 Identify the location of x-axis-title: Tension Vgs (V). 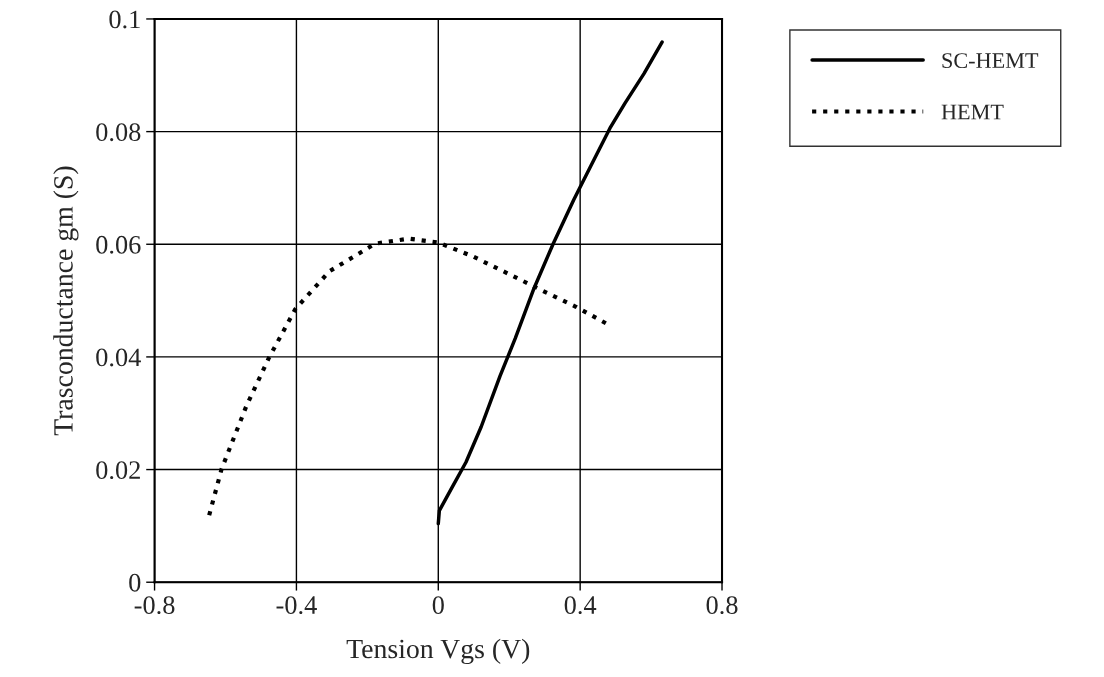
(438, 651).